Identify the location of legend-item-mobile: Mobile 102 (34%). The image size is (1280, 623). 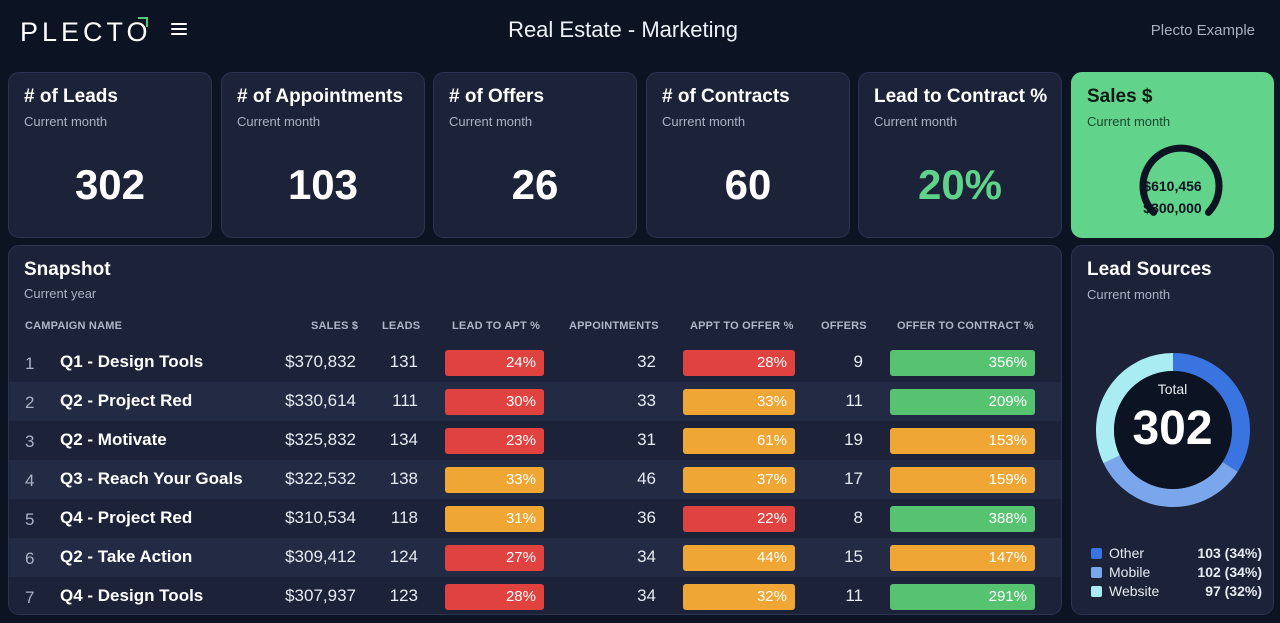
(1176, 573).